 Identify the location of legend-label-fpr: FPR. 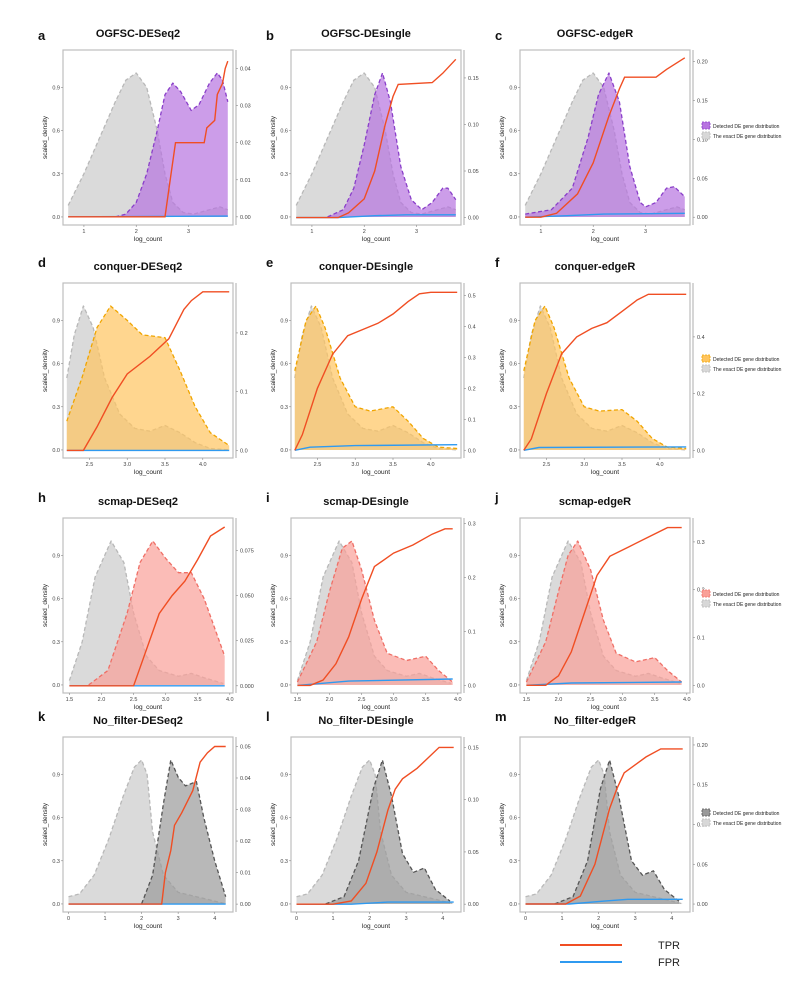
(669, 963).